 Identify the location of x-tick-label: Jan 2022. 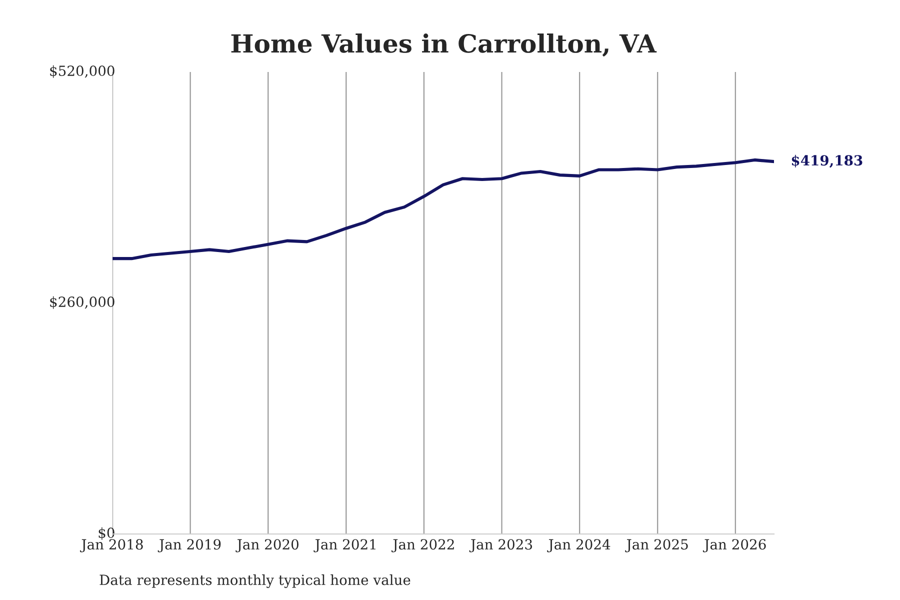
(423, 545).